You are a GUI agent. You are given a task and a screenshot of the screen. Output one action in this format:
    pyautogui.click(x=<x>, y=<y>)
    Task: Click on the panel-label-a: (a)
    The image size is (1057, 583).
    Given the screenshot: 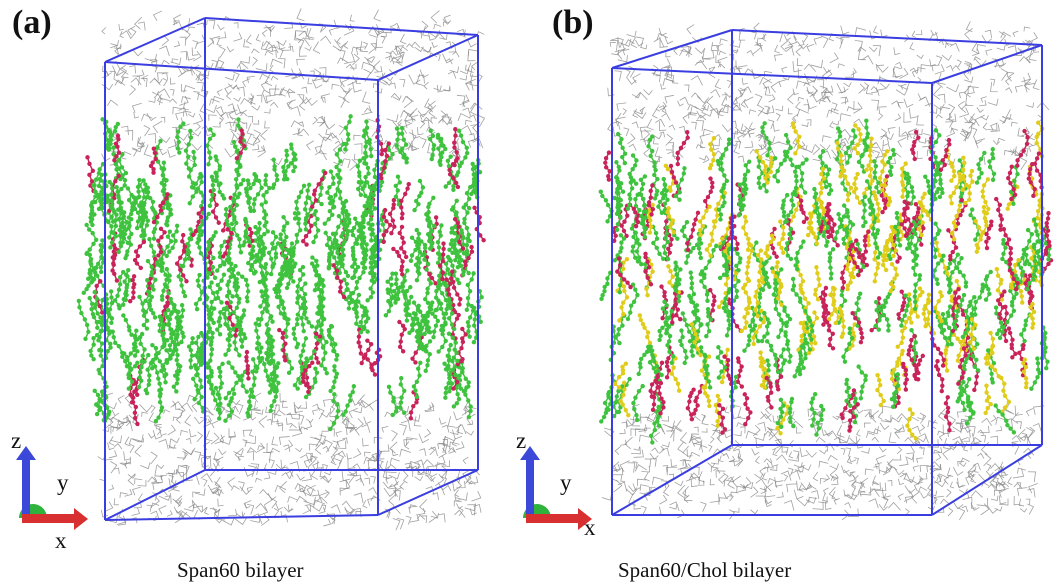 What is the action you would take?
    pyautogui.click(x=32, y=22)
    